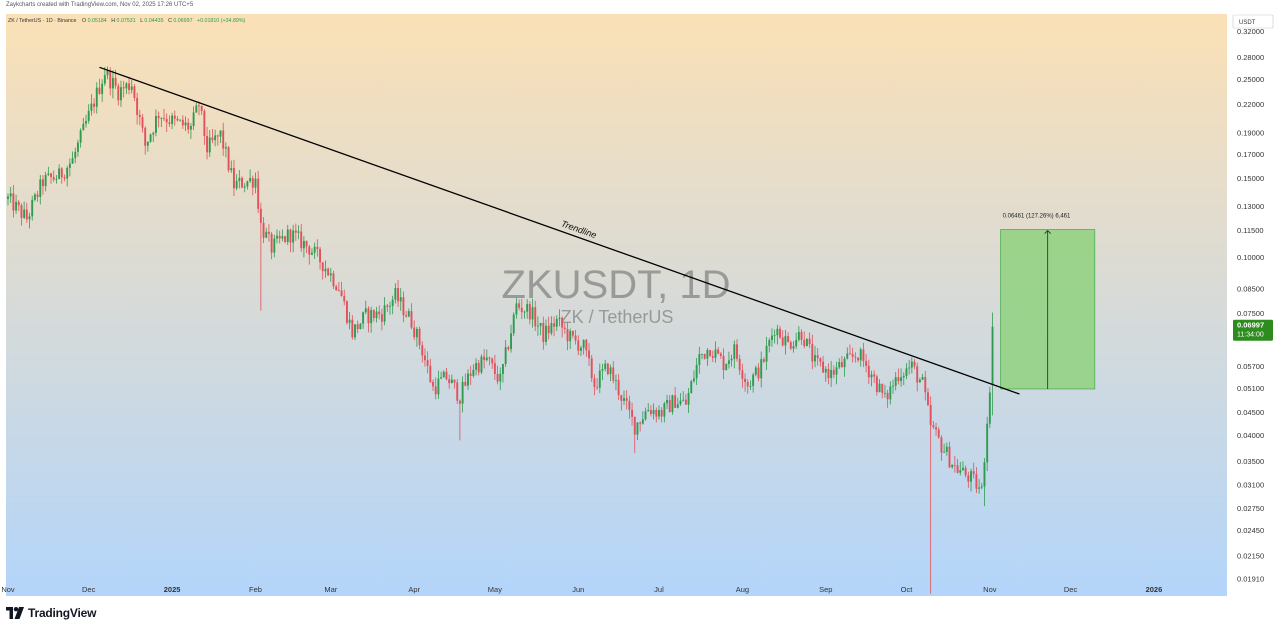 This screenshot has height=628, width=1280. Describe the element at coordinates (330, 589) in the screenshot. I see `time-tick: Mar` at that location.